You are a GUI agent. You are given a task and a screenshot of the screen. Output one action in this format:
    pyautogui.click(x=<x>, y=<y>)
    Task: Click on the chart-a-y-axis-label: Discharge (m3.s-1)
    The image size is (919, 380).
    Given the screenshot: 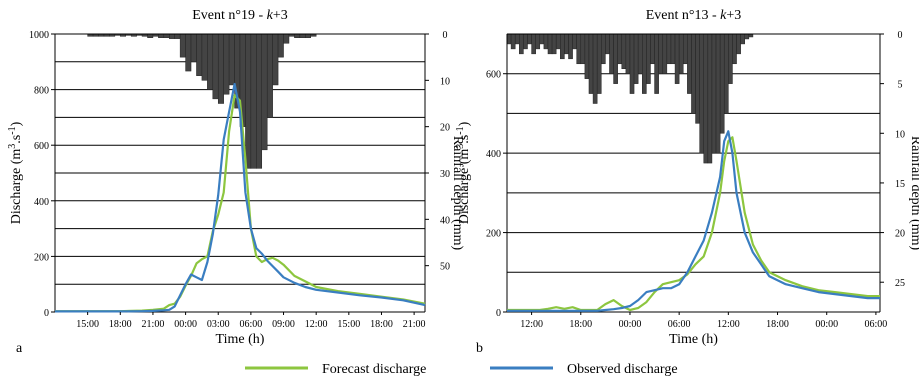 What is the action you would take?
    pyautogui.click(x=16, y=172)
    